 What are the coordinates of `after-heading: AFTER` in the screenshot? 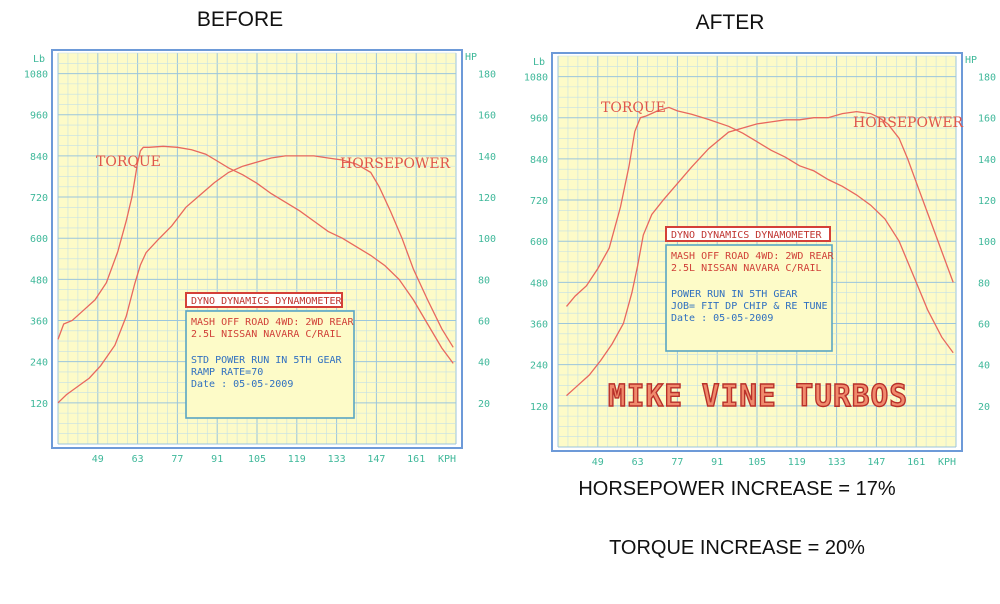 It's located at (730, 22).